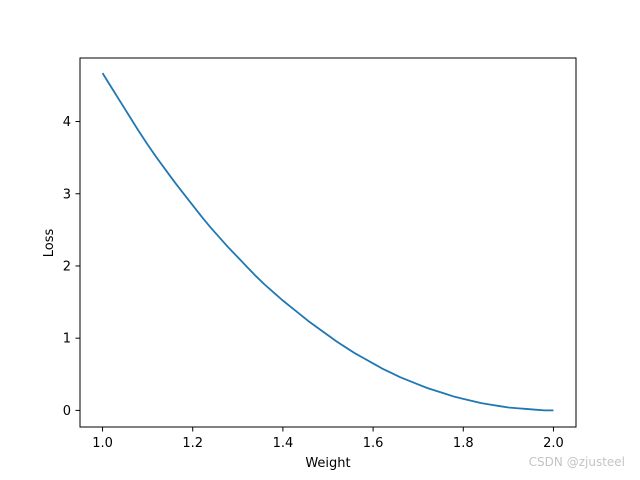 The height and width of the screenshot is (480, 640). I want to click on x-tick-label: 1.0, so click(102, 443).